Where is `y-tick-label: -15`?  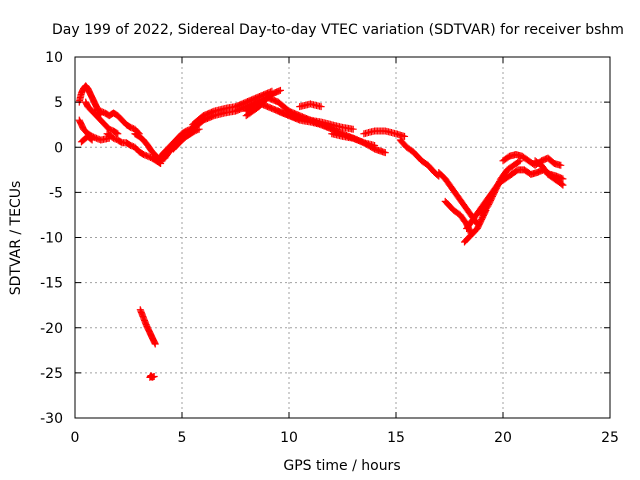
y-tick-label: -15 is located at coordinates (51, 284).